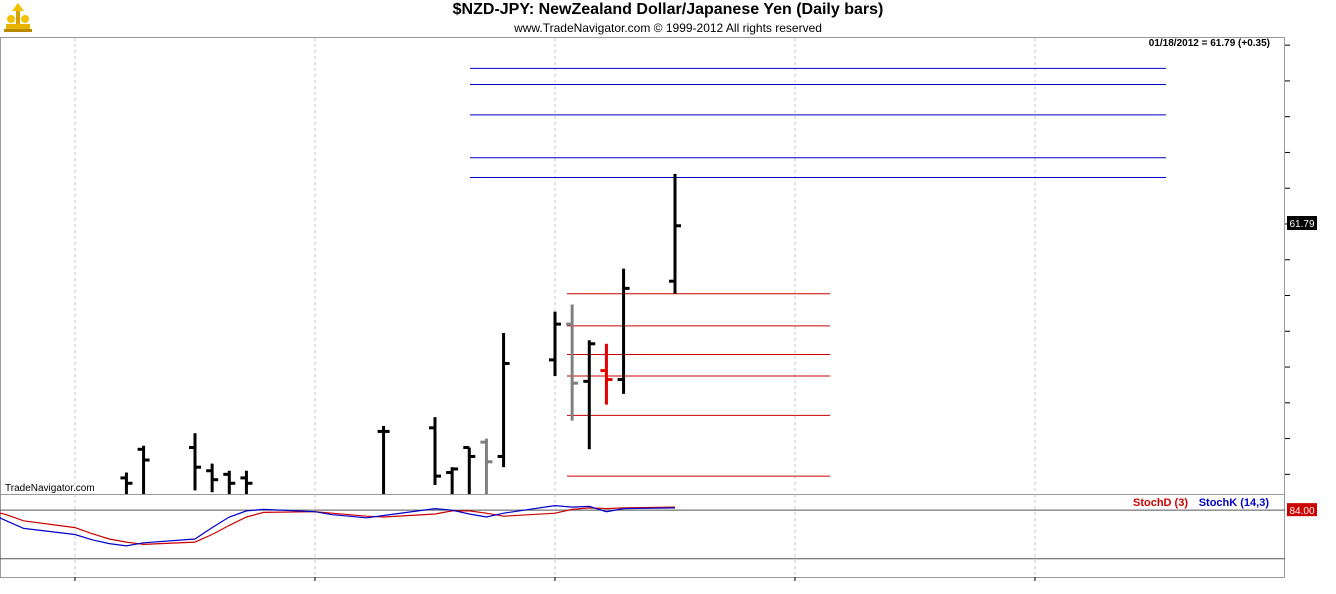 The height and width of the screenshot is (594, 1336). Describe the element at coordinates (18, 18) in the screenshot. I see `tradenavigator-logo-icon` at that location.